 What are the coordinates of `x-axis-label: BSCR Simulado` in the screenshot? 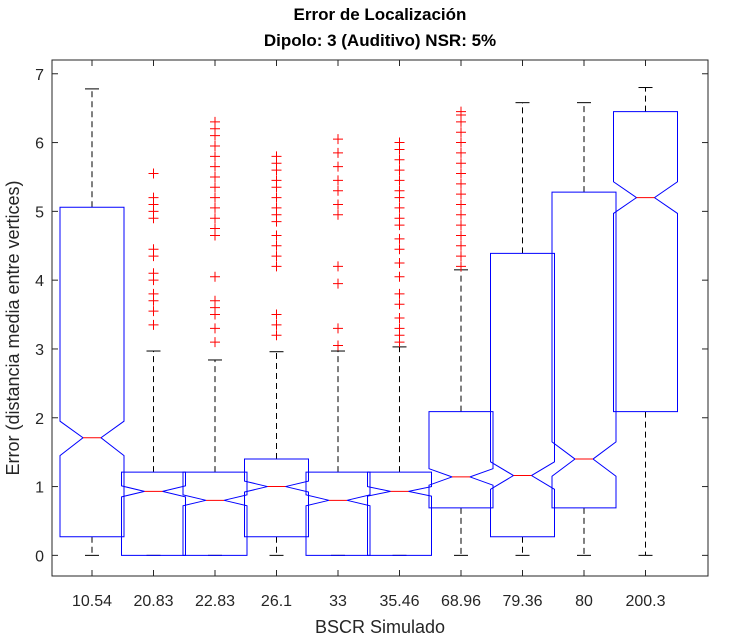 It's located at (380, 627).